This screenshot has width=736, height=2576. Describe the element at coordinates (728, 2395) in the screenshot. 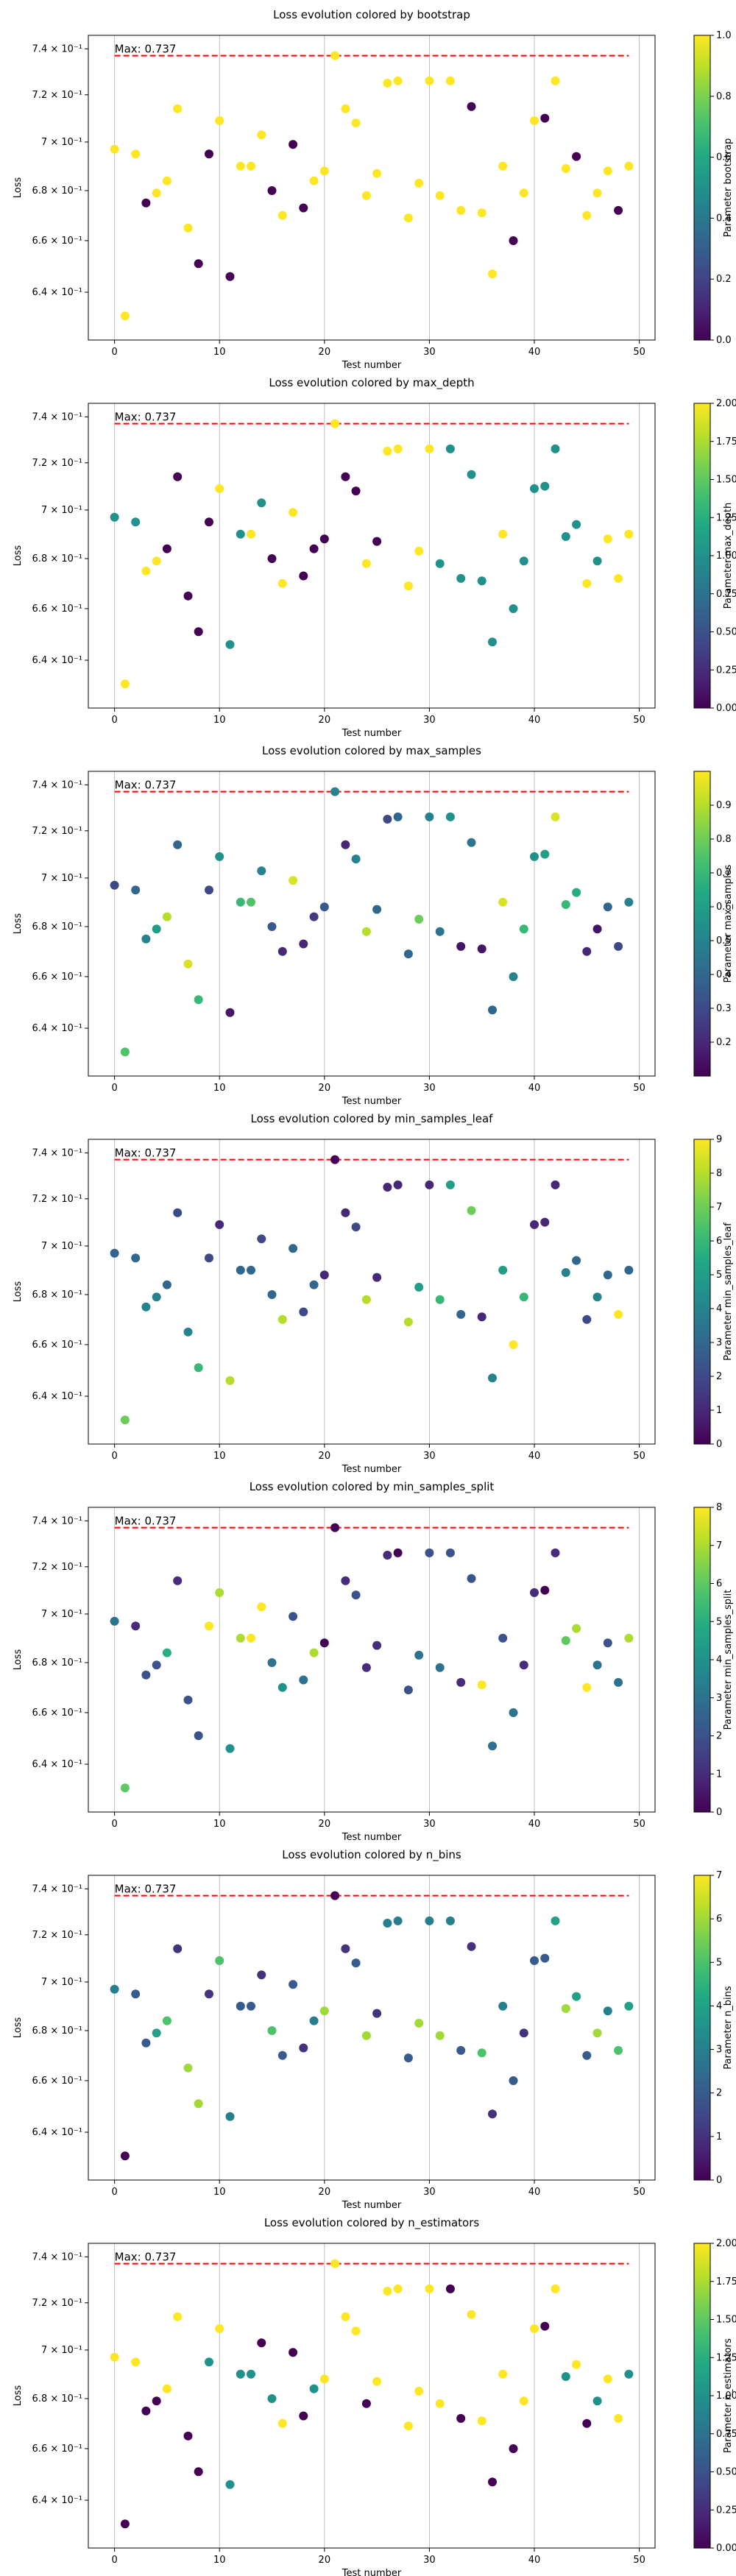

I see `colorbar-label: Parameter n_estimators` at that location.